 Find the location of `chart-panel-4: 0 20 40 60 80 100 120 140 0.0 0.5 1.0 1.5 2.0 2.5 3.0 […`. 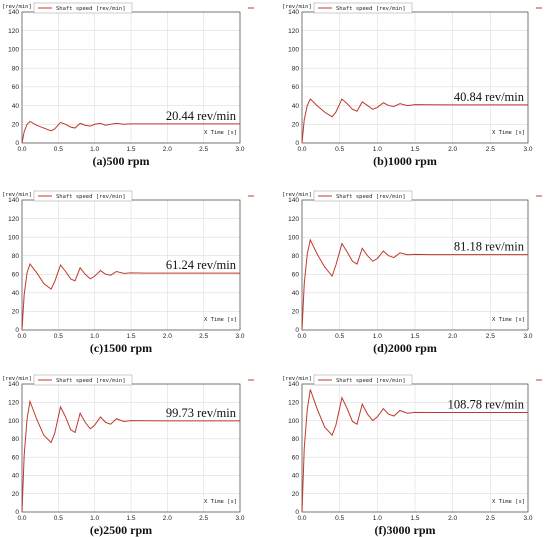

chart-panel-4: 0 20 40 60 80 100 120 140 0.0 0.5 1.0 1.5 2.0 2.5 3.0 [… is located at coordinates (412, 272).